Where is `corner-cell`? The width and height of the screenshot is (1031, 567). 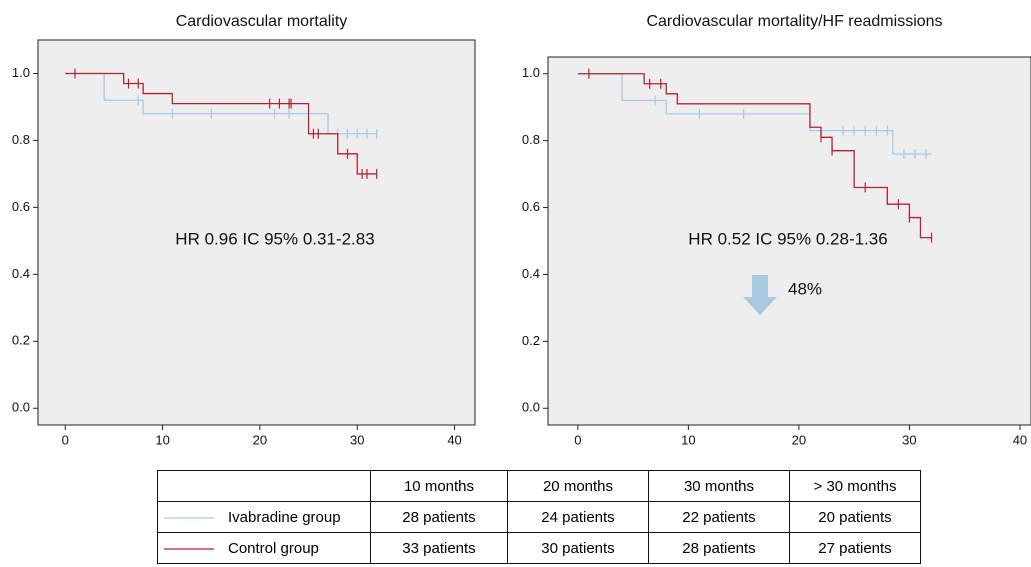
corner-cell is located at coordinates (264, 486).